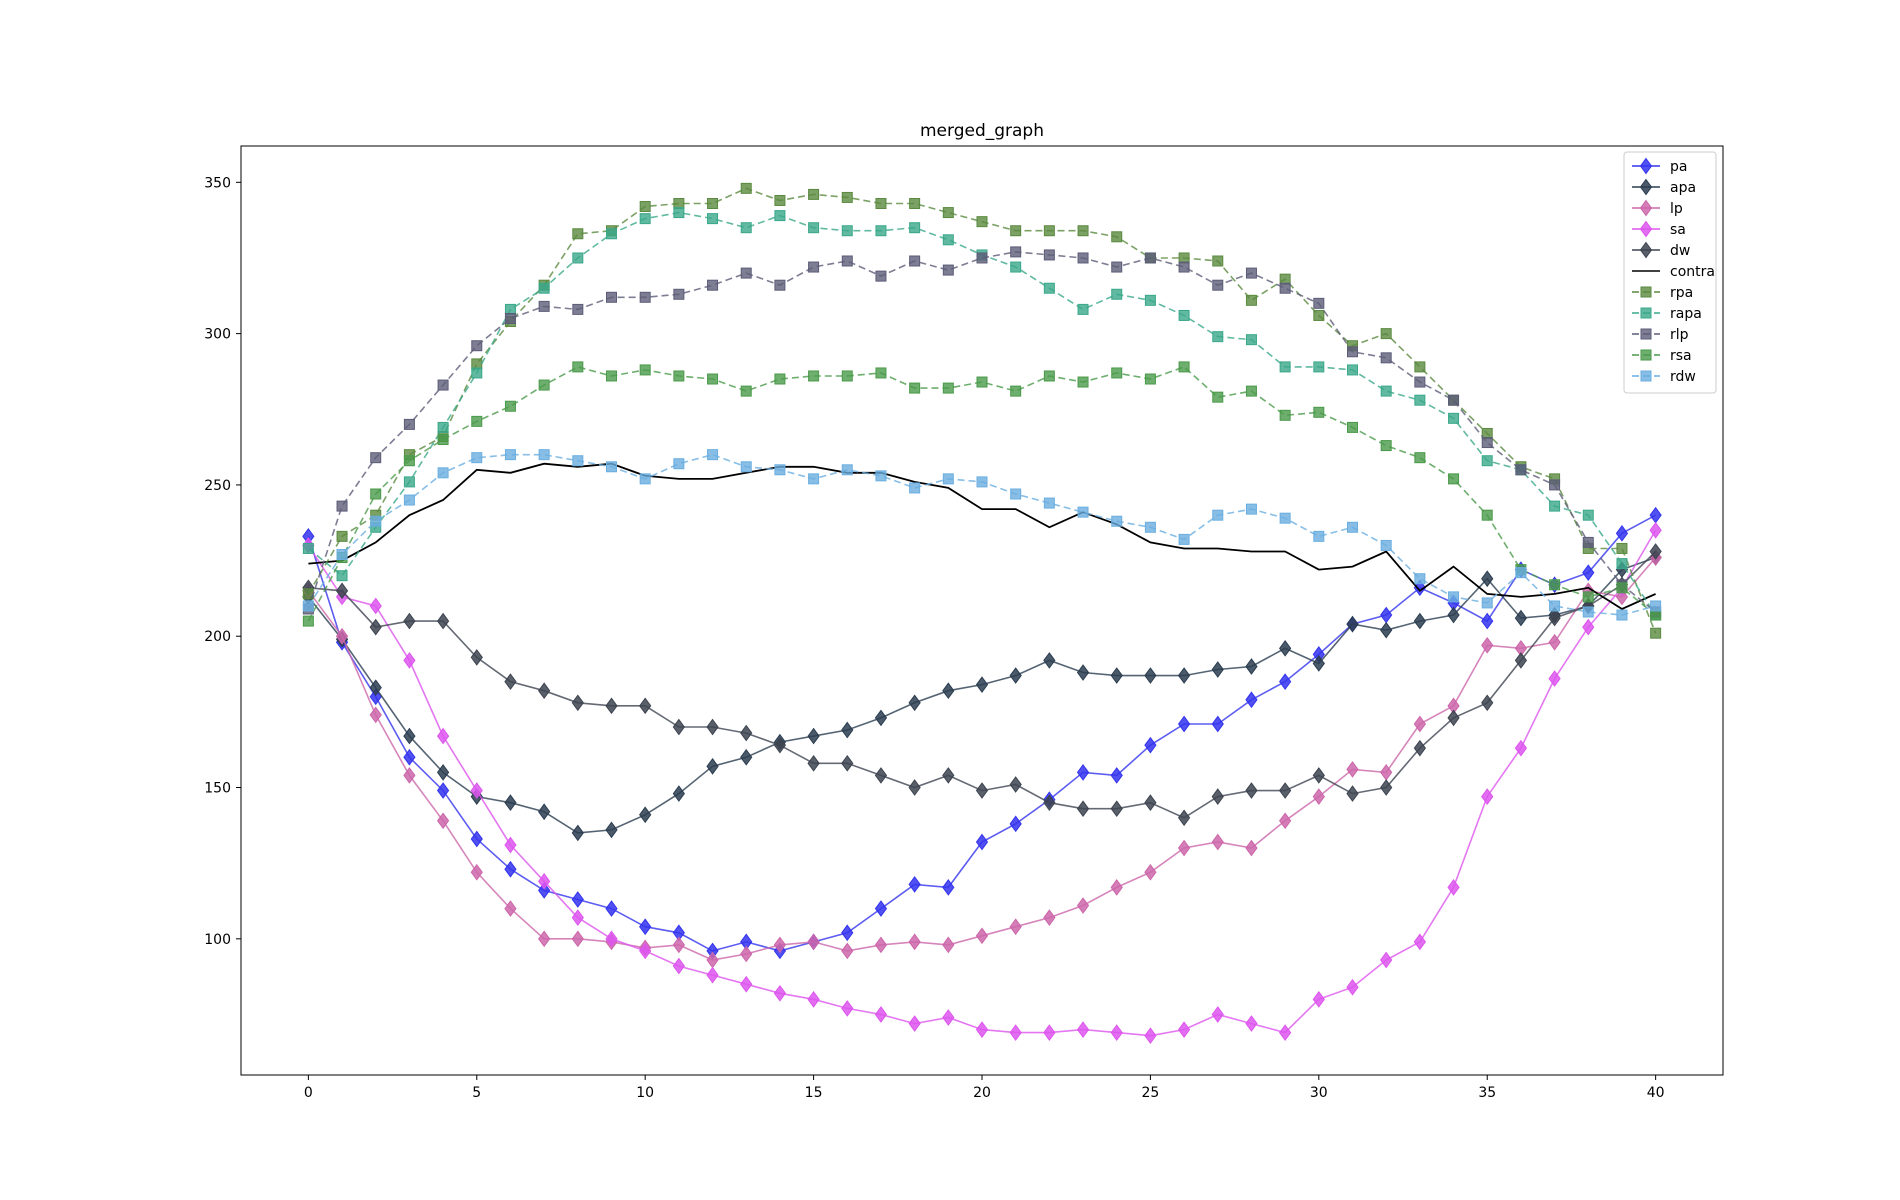 This screenshot has height=1200, width=1900. Describe the element at coordinates (217, 486) in the screenshot. I see `y-tick-label: 250` at that location.